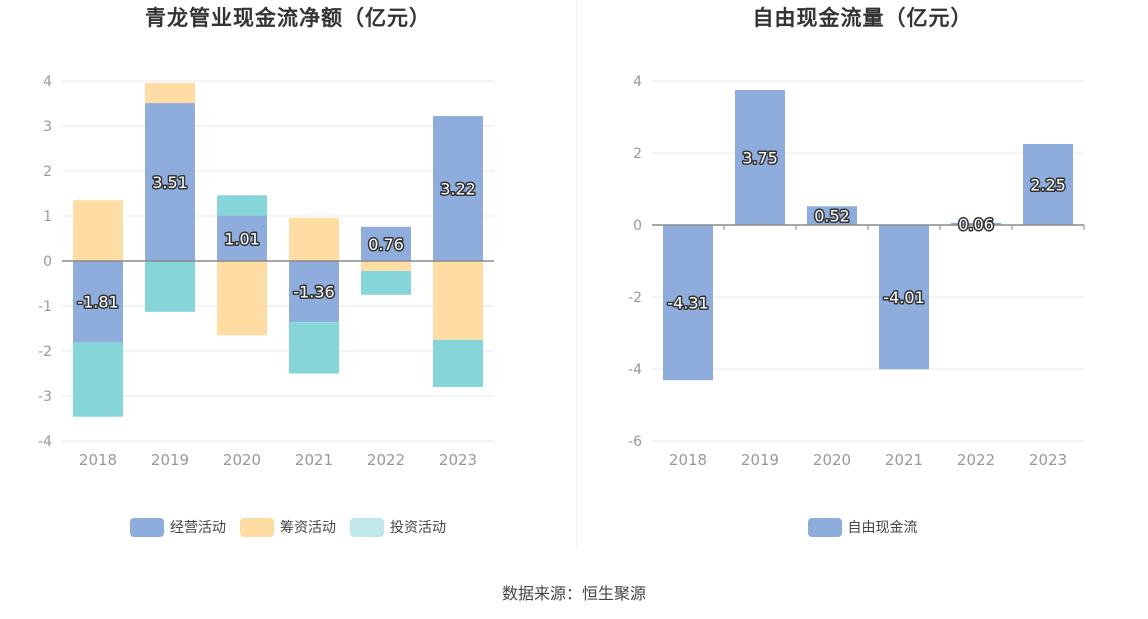 This screenshot has height=619, width=1148. What do you see at coordinates (635, 442) in the screenshot?
I see `y-tick-label: -6` at bounding box center [635, 442].